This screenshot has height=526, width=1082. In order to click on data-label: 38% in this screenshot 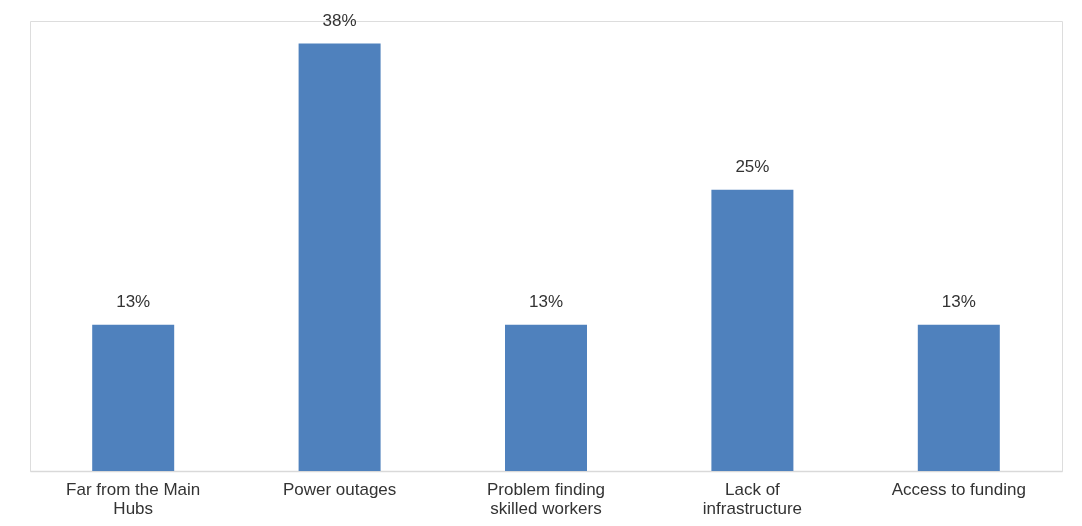, I will do `click(339, 20)`.